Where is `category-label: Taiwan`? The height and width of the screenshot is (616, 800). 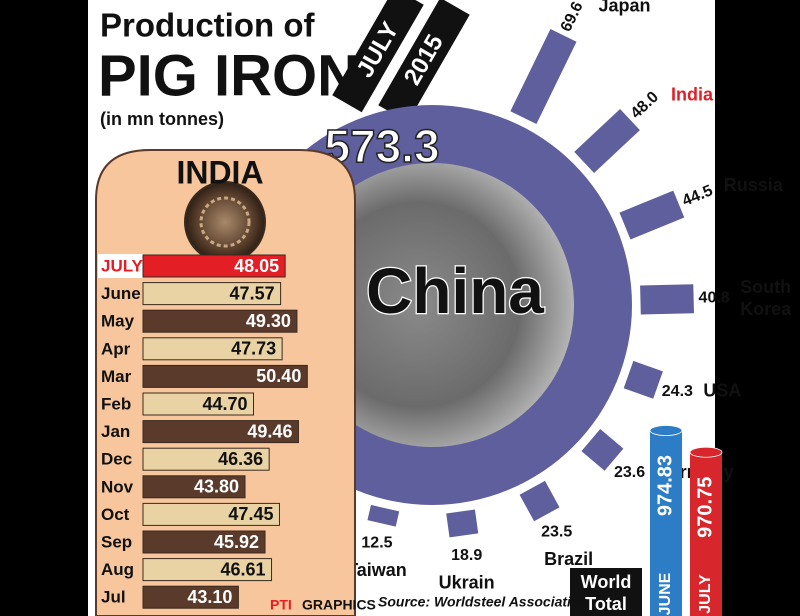
category-label: Taiwan is located at coordinates (377, 570).